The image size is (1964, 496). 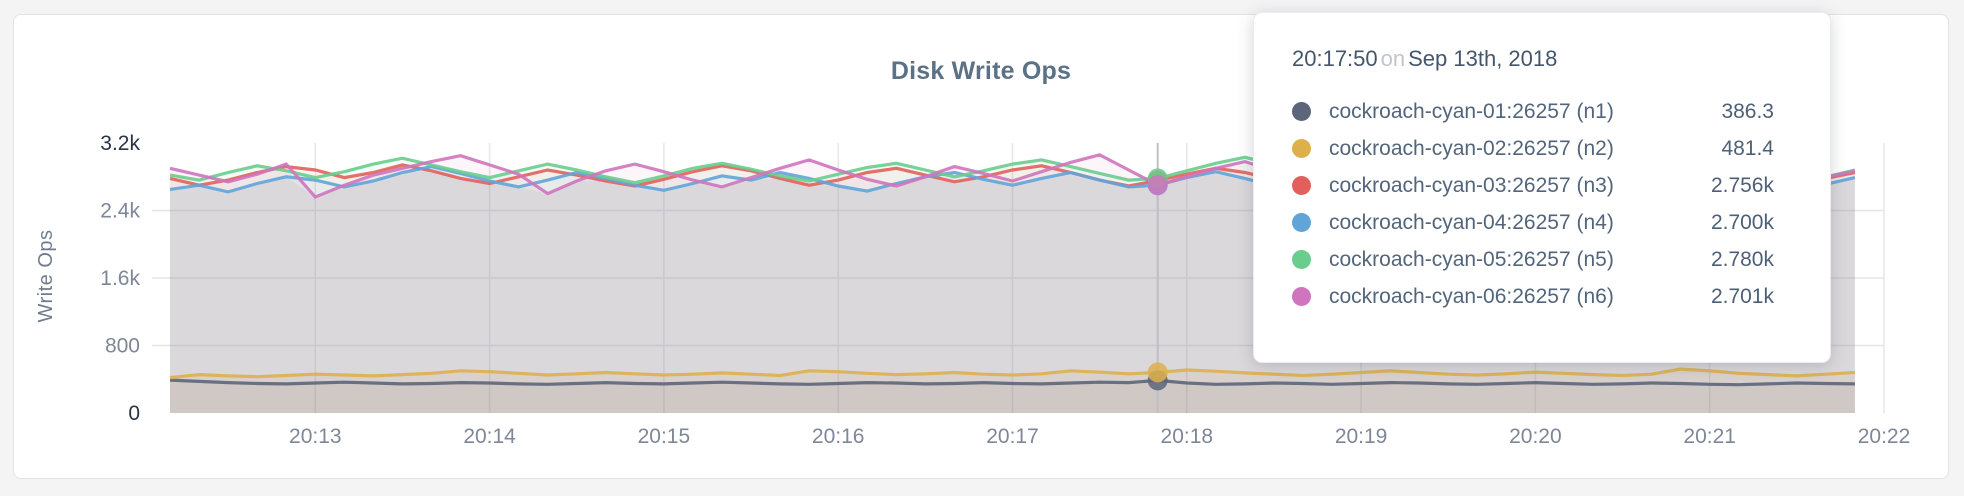 I want to click on y-tick-label: 0, so click(x=134, y=413).